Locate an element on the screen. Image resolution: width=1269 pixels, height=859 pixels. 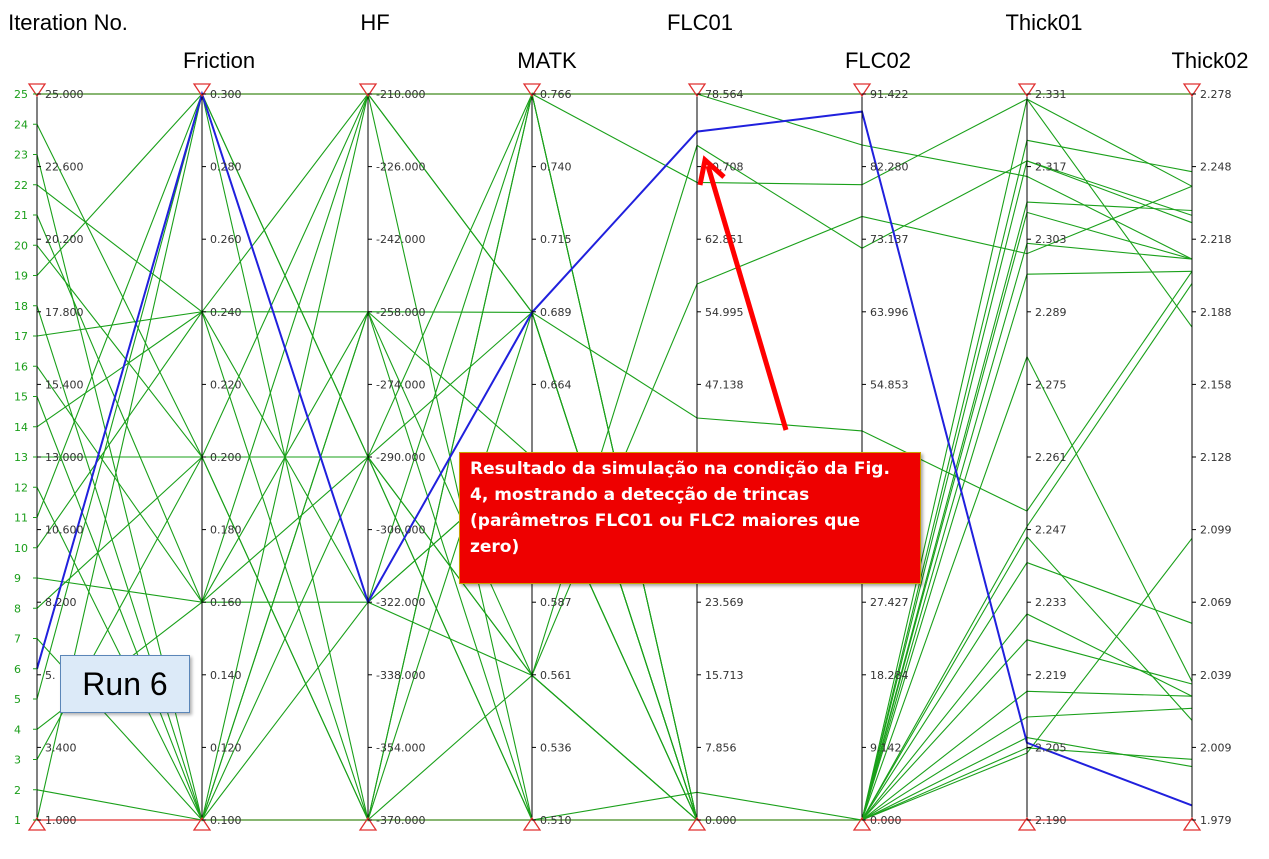
tick-label: 0.587 is located at coordinates (556, 602).